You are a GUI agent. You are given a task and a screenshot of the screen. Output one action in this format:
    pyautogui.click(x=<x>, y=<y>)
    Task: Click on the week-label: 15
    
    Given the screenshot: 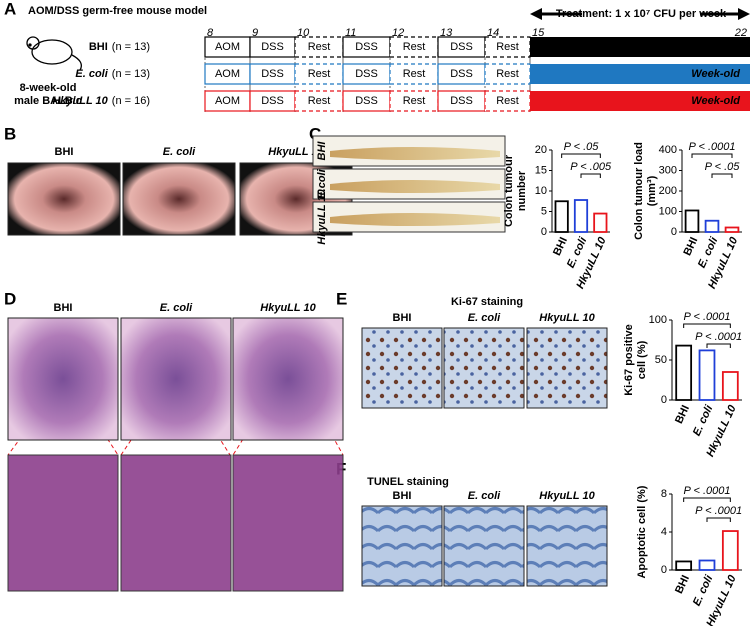 What is the action you would take?
    pyautogui.click(x=538, y=33)
    